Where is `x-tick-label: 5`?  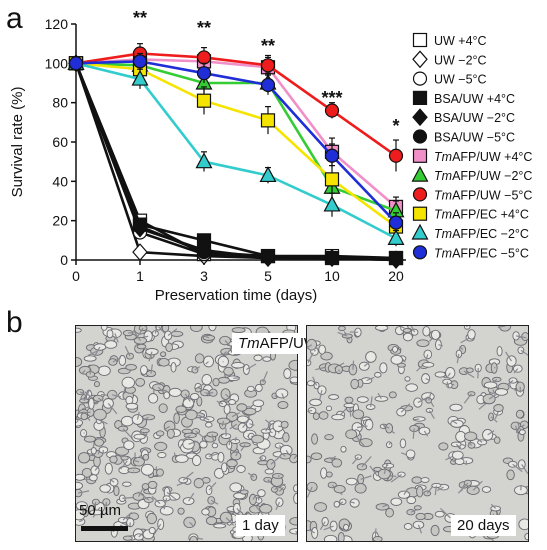
x-tick-label: 5 is located at coordinates (268, 276).